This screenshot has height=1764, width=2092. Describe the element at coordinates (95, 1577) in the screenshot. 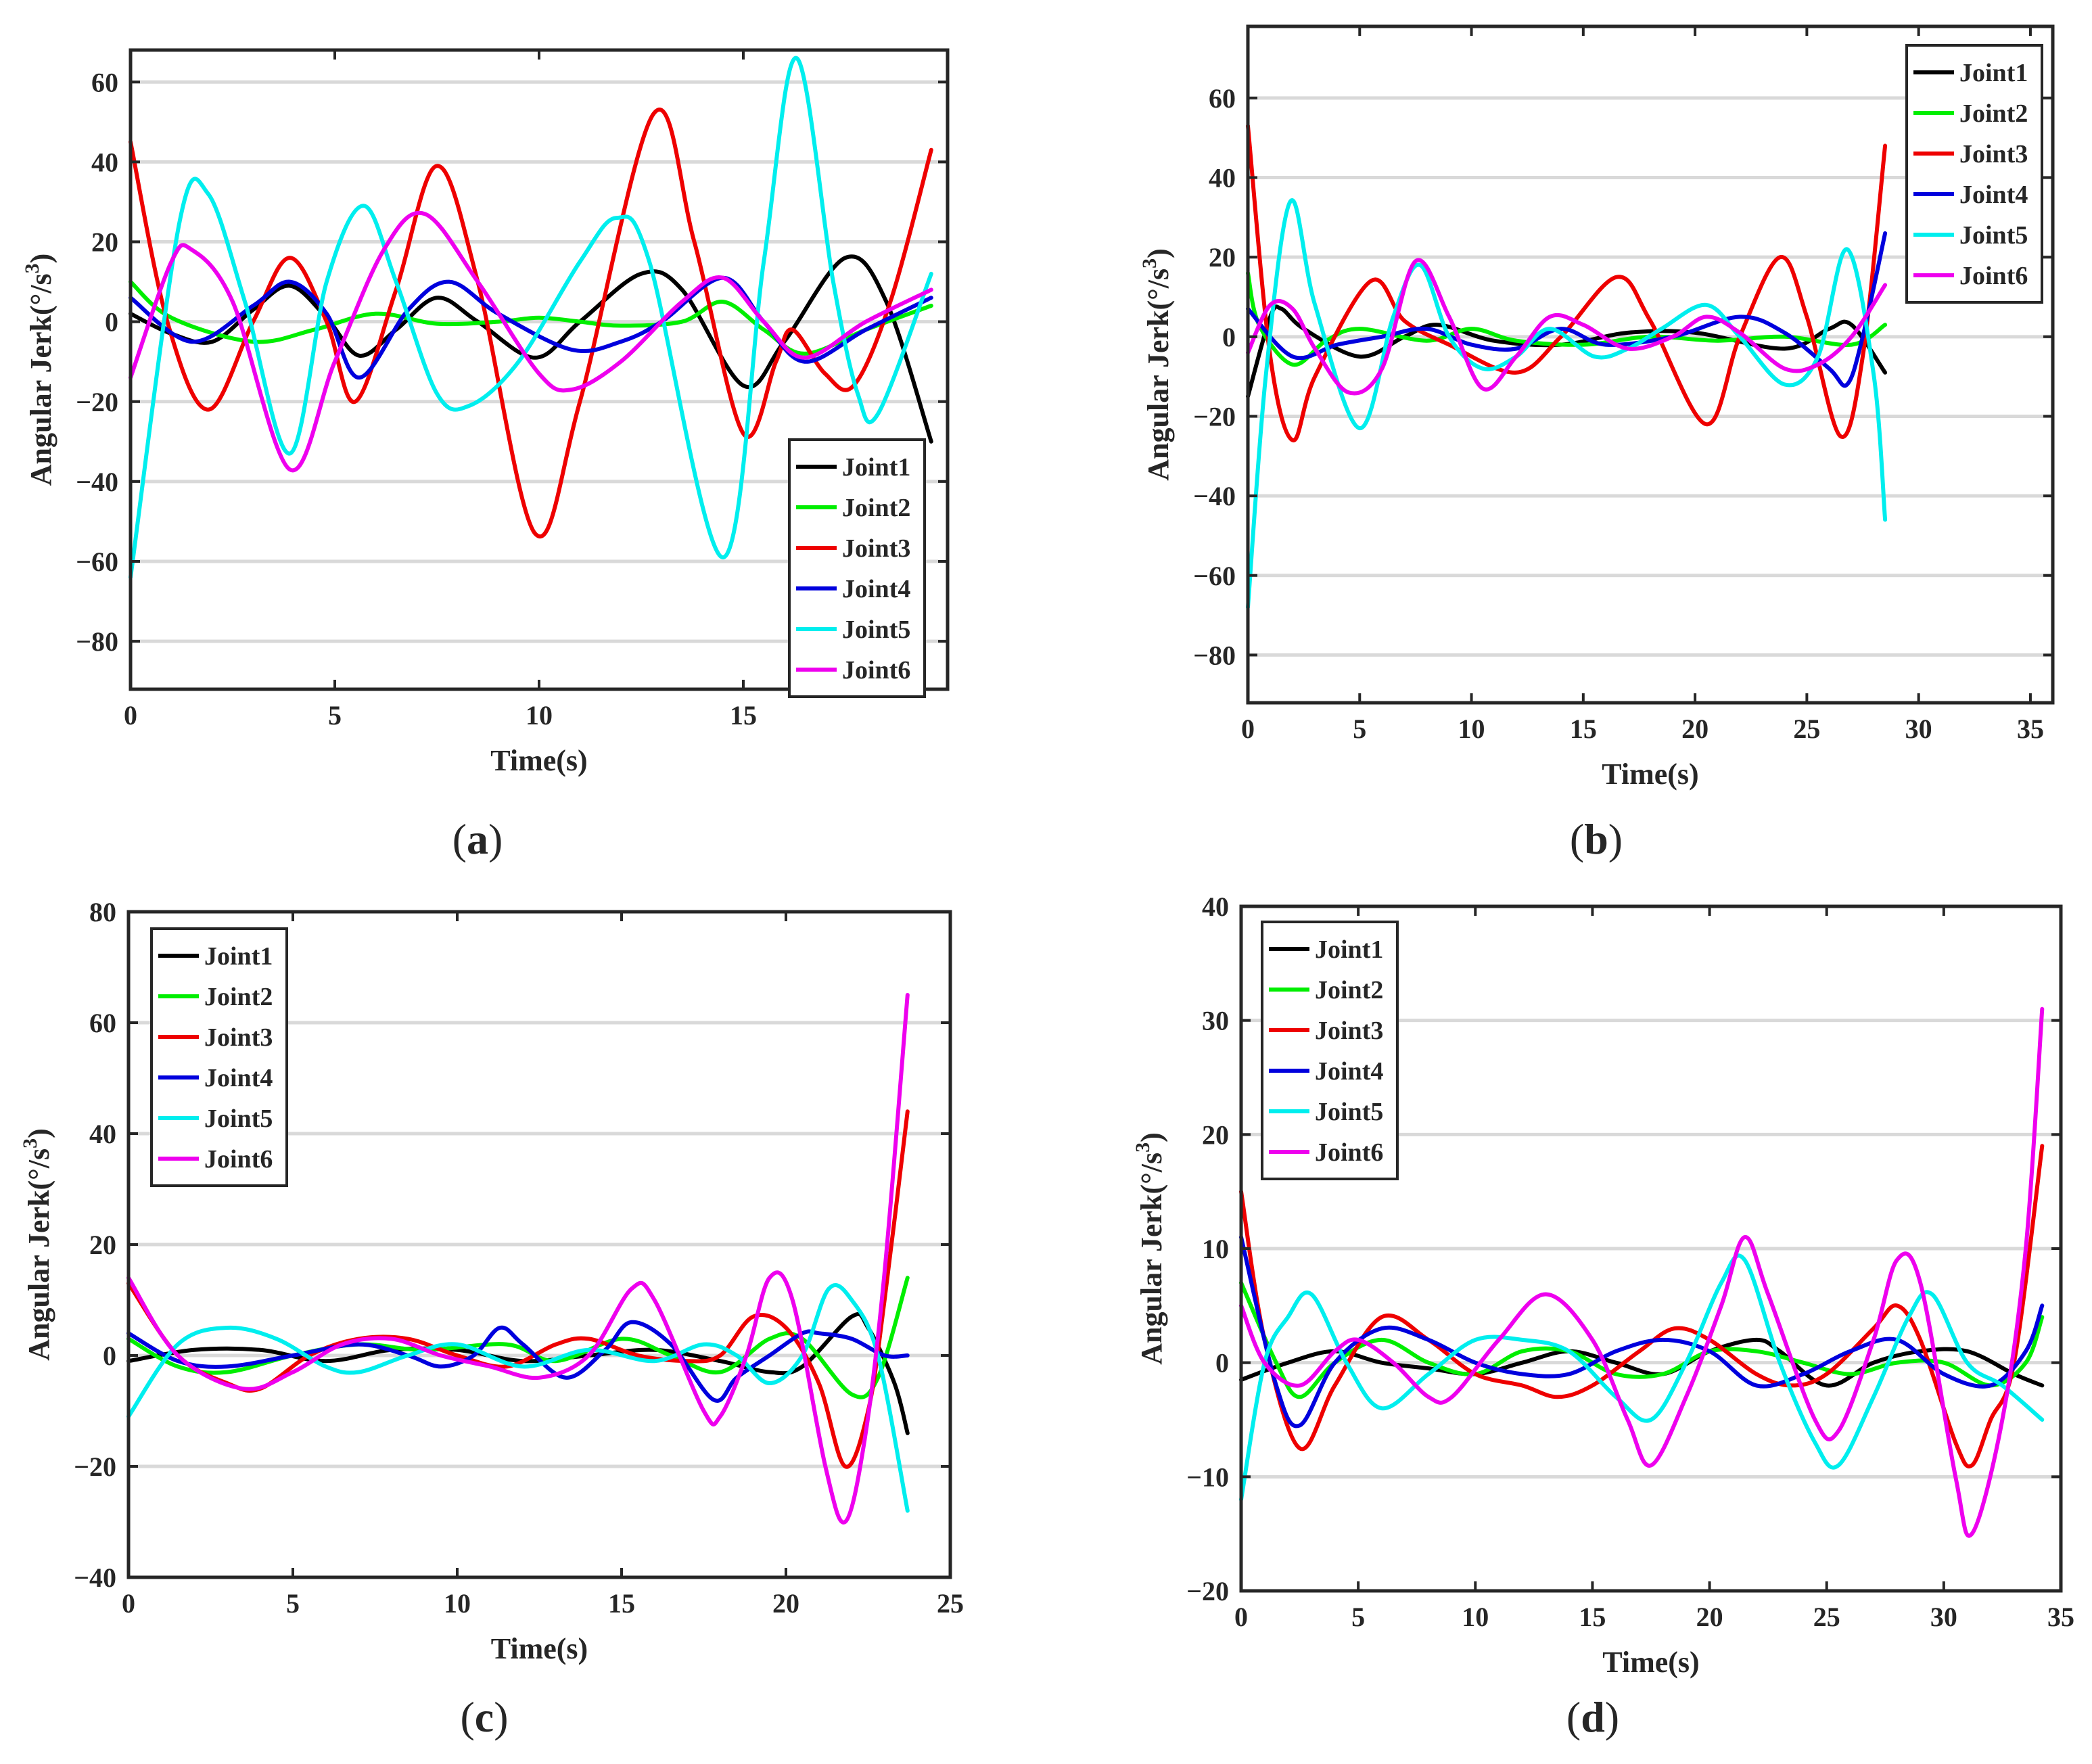

I see `y-tick-label: −40` at that location.